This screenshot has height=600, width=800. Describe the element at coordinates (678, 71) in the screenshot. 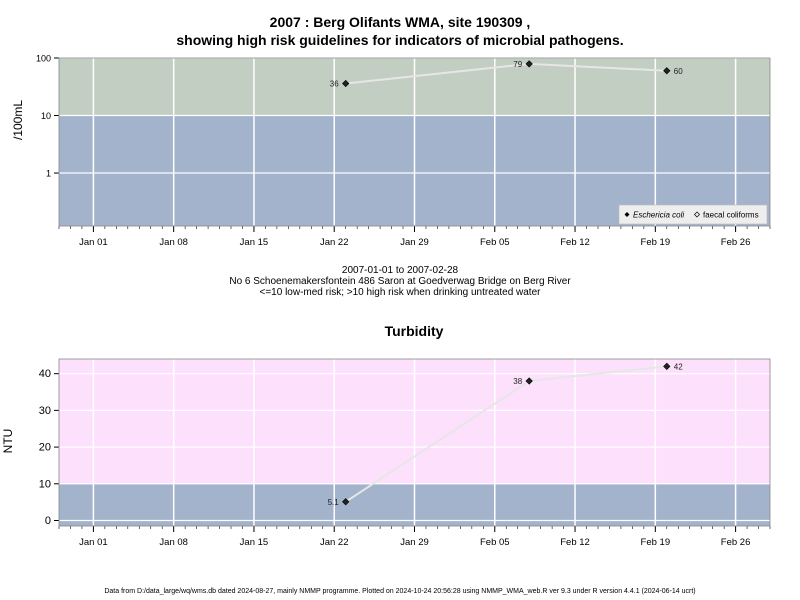

I see `data-label: 60` at that location.